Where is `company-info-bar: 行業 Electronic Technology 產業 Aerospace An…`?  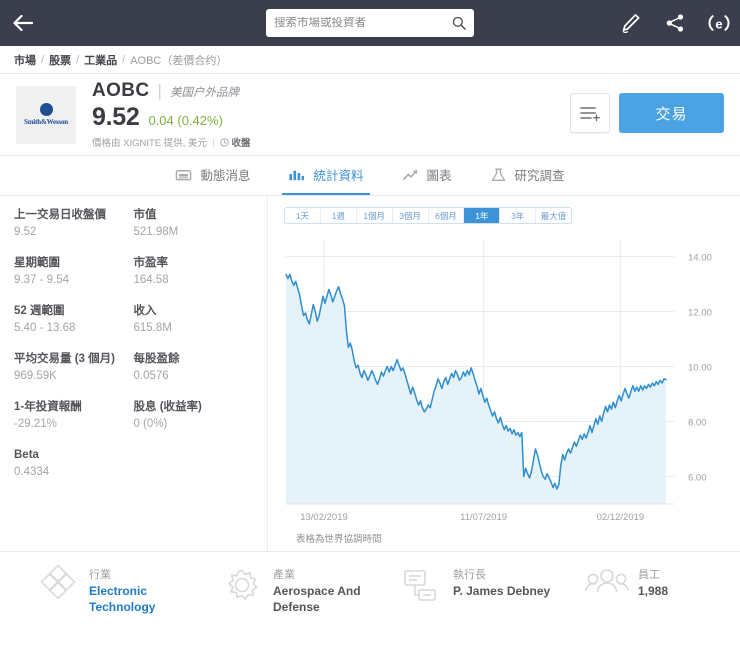 company-info-bar: 行業 Electronic Technology 產業 Aerospace An… is located at coordinates (370, 595).